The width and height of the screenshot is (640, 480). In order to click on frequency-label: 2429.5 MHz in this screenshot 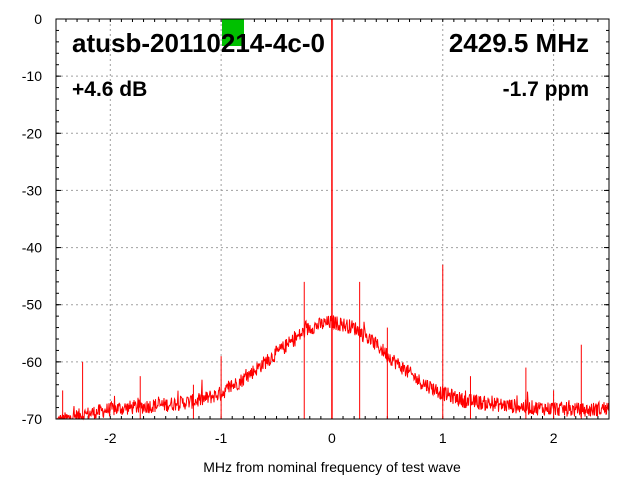, I will do `click(519, 43)`.